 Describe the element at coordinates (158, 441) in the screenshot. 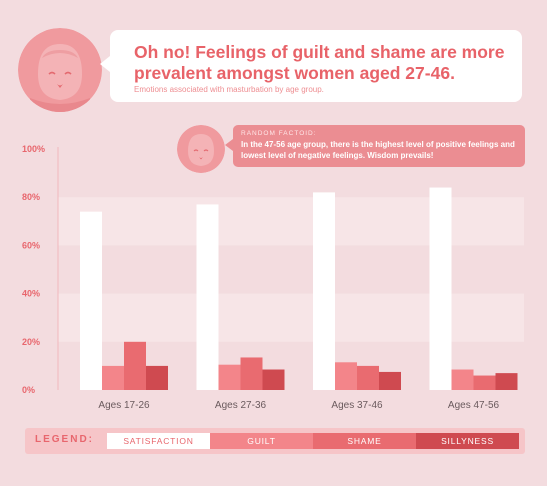

I see `legend-item-satisfaction: SATISFACTION` at that location.